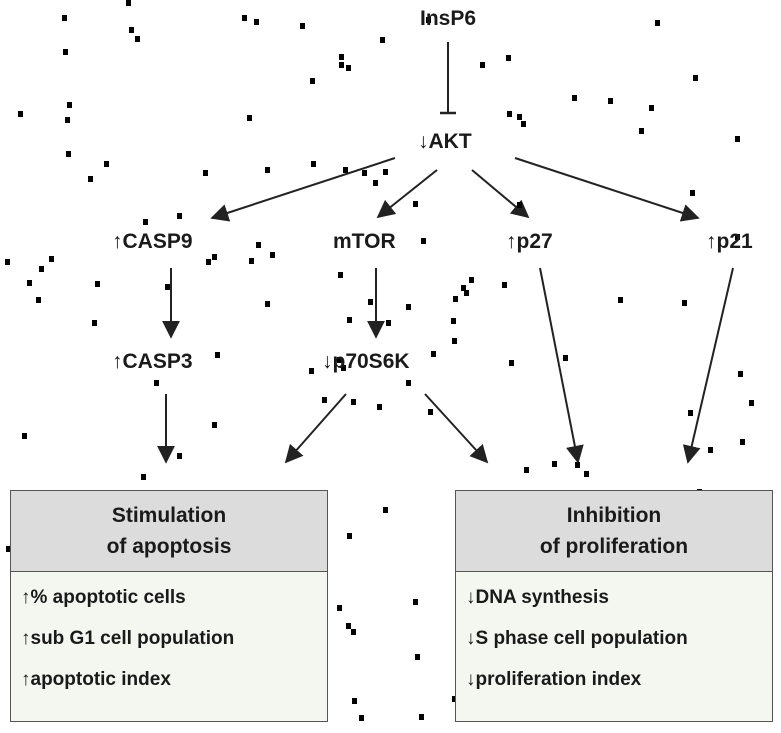  I want to click on node-p27: ↑p27, so click(529, 241).